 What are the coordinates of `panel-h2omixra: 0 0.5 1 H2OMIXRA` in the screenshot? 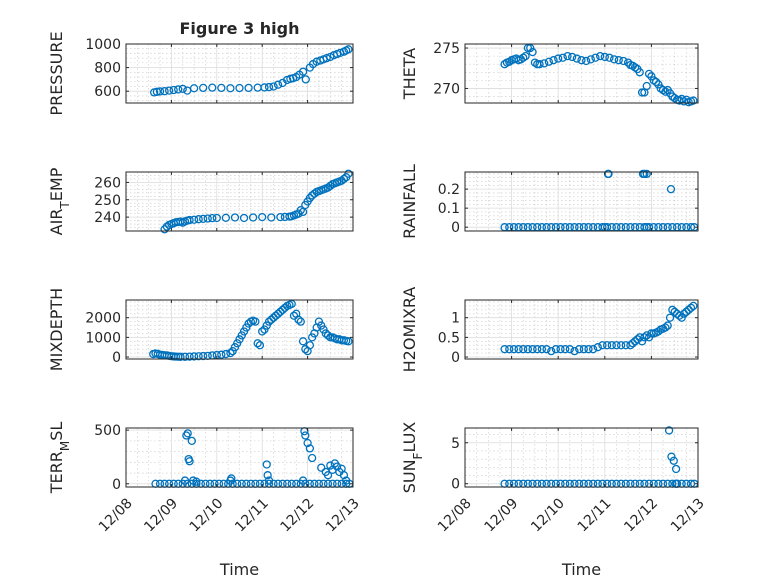 It's located at (549, 330).